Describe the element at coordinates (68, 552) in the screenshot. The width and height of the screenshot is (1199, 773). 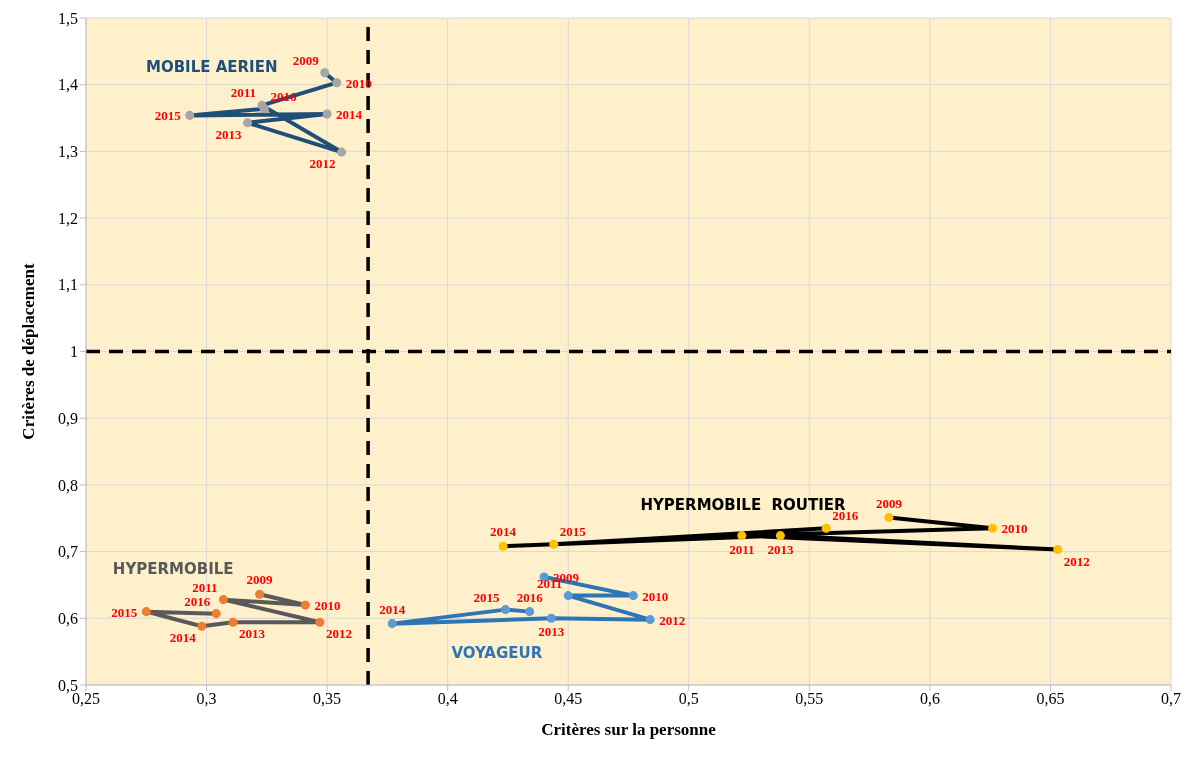
I see `y-tick-label: 0,7` at that location.